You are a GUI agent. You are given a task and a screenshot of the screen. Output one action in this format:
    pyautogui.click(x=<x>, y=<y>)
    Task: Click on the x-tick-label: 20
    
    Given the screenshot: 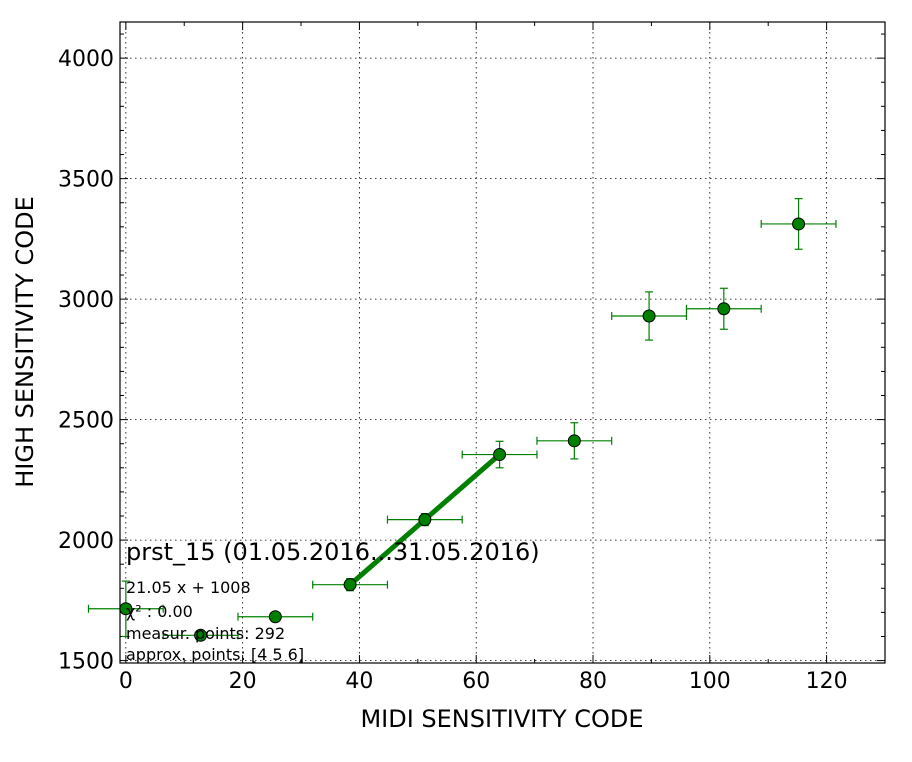 What is the action you would take?
    pyautogui.click(x=243, y=681)
    